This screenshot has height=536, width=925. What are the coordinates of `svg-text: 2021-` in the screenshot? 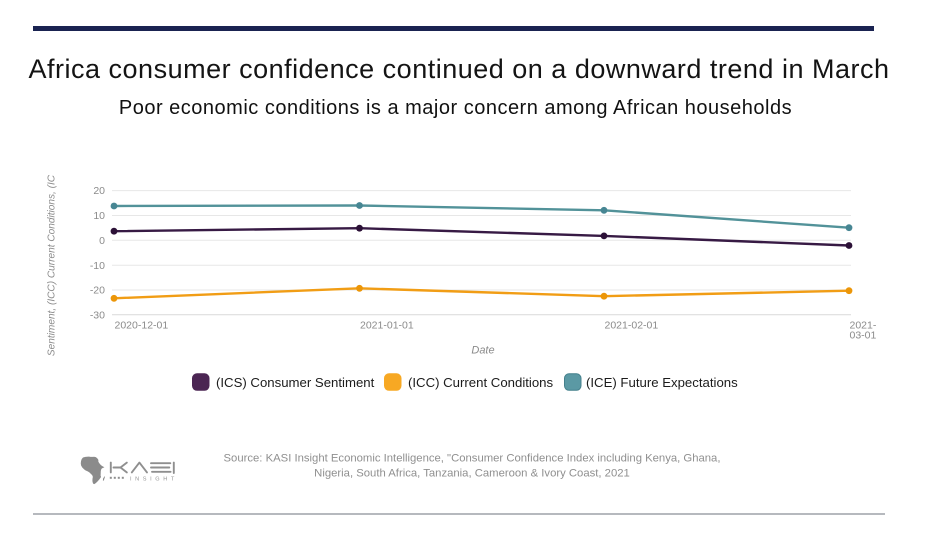 It's located at (863, 326).